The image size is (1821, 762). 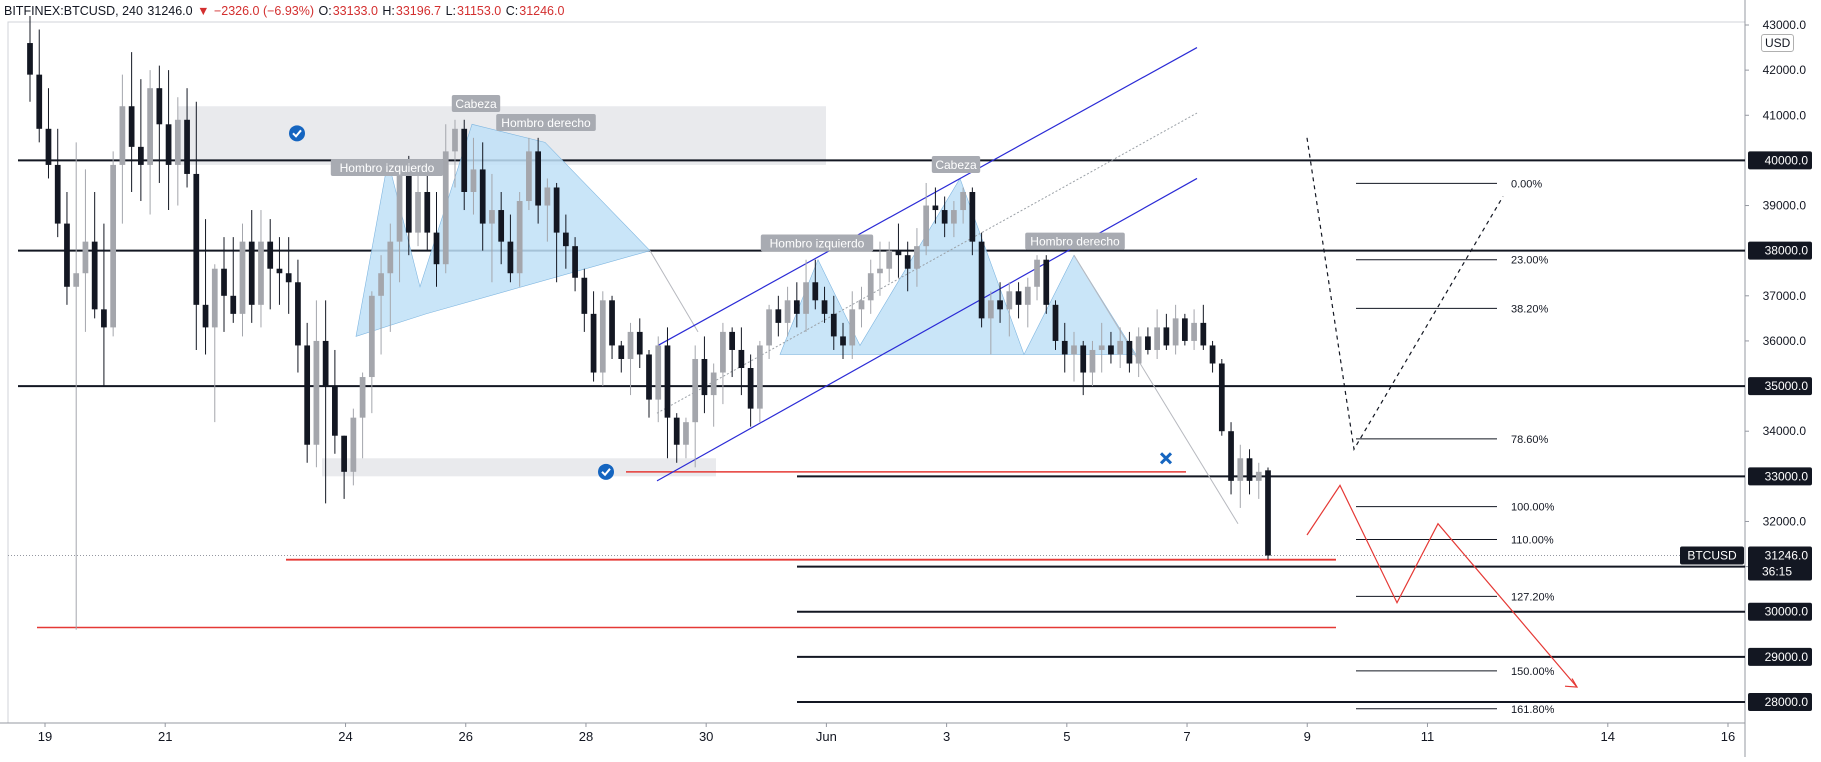 I want to click on time-tick-label: 26, so click(x=466, y=736).